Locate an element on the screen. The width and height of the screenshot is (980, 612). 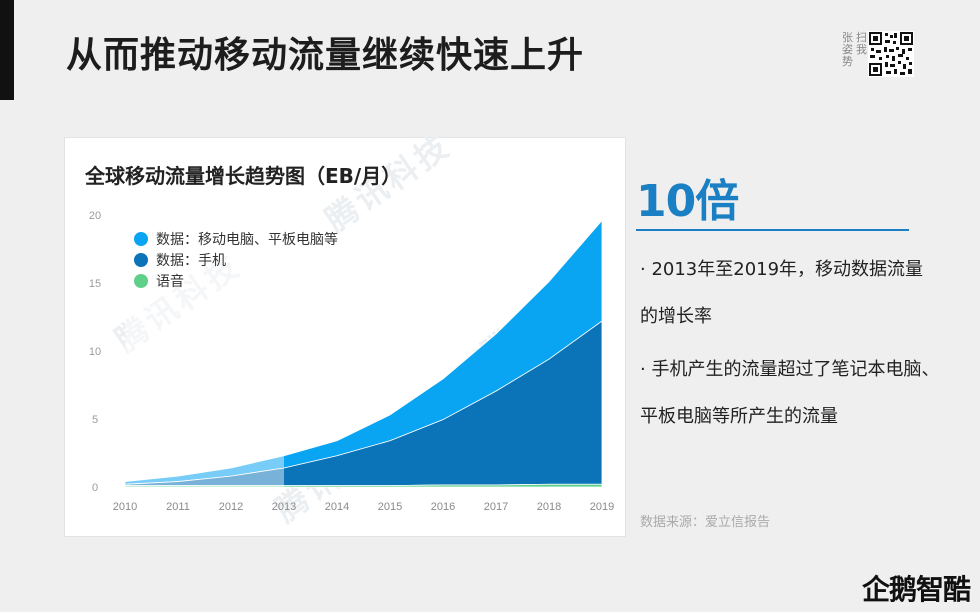
highlight-divider is located at coordinates (772, 230).